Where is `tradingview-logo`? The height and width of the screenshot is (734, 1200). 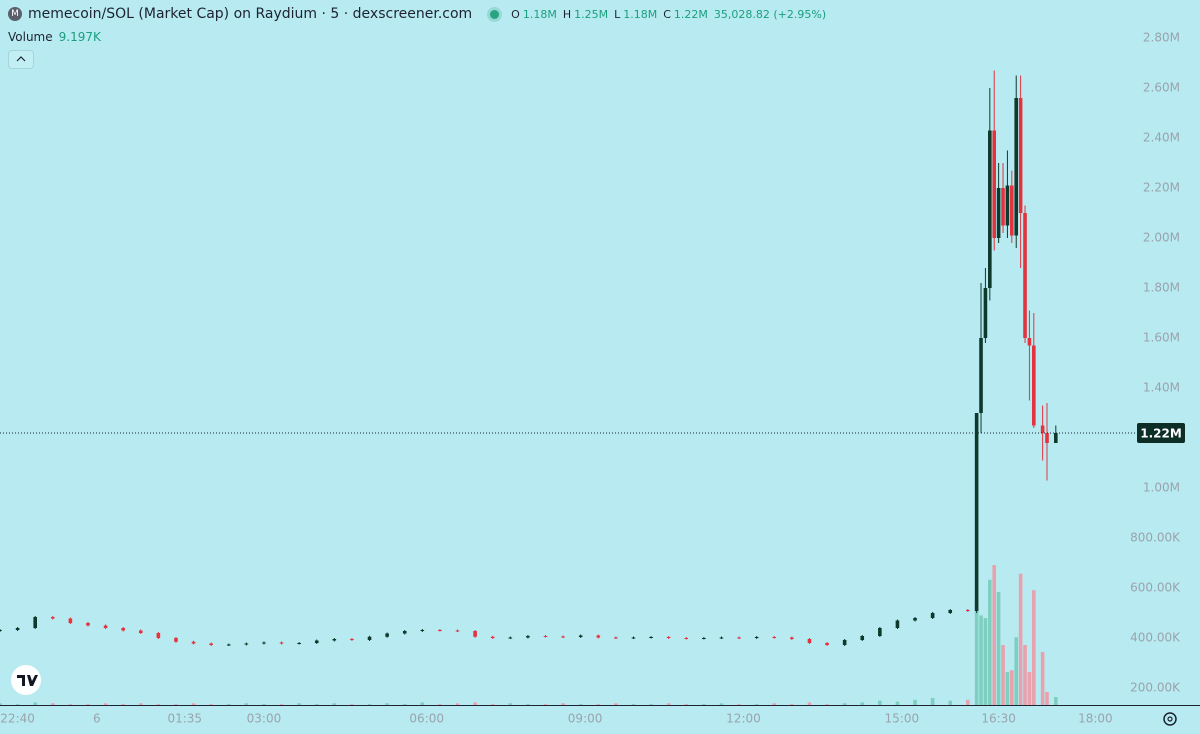
tradingview-logo is located at coordinates (26, 680).